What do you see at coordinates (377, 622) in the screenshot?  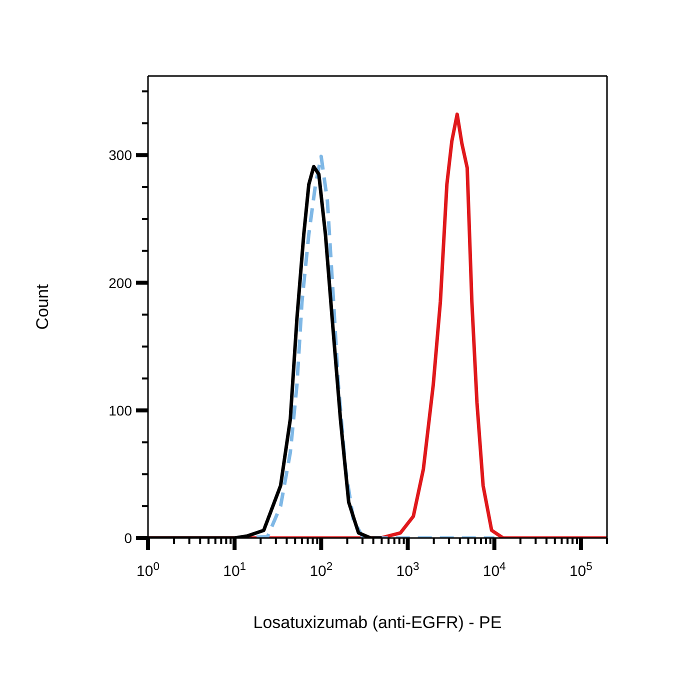 I see `x-axis-title: Losatuxizumab (anti-EGFR) - PE` at bounding box center [377, 622].